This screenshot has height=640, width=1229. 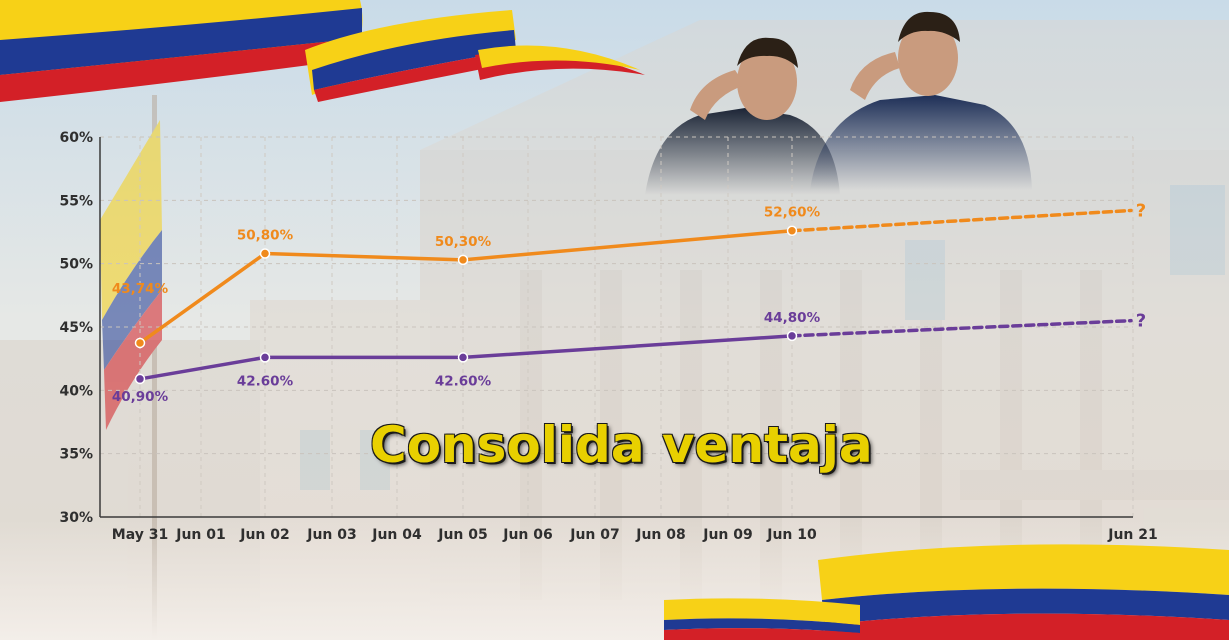 What do you see at coordinates (76, 201) in the screenshot?
I see `y-tick-label: 55%` at bounding box center [76, 201].